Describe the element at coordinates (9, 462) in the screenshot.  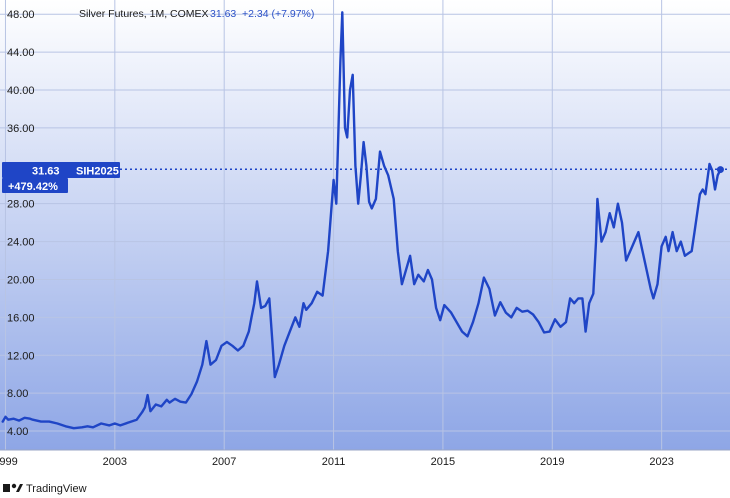
I see `x-tick-label: 1999` at that location.